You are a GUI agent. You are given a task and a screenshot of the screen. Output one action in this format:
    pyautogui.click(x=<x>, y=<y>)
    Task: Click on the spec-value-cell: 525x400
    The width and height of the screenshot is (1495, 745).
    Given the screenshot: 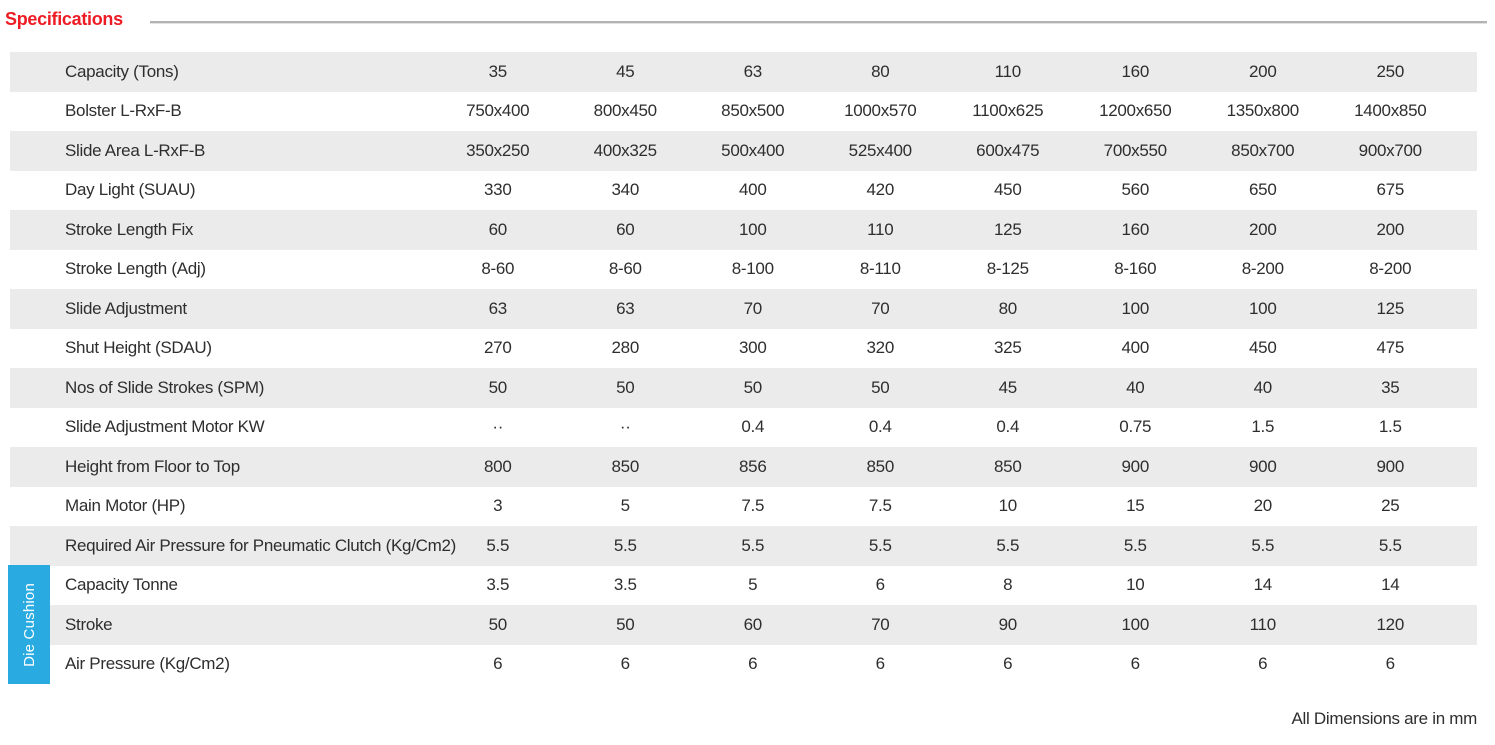 What is the action you would take?
    pyautogui.click(x=880, y=150)
    